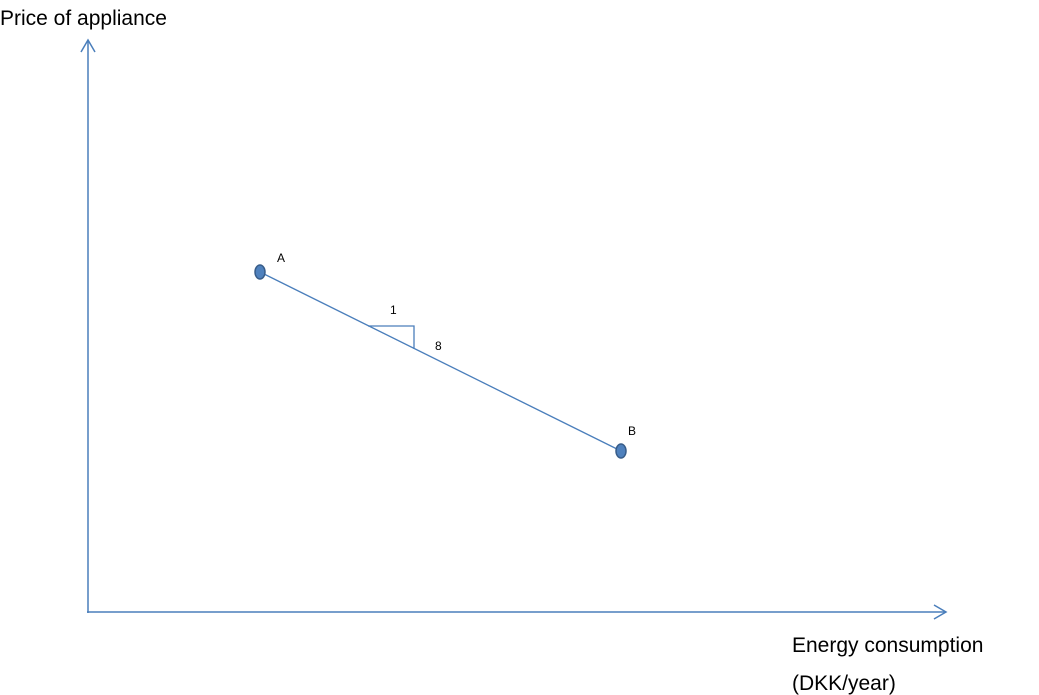 The image size is (1039, 695). What do you see at coordinates (440, 361) in the screenshot?
I see `trade-off-line` at bounding box center [440, 361].